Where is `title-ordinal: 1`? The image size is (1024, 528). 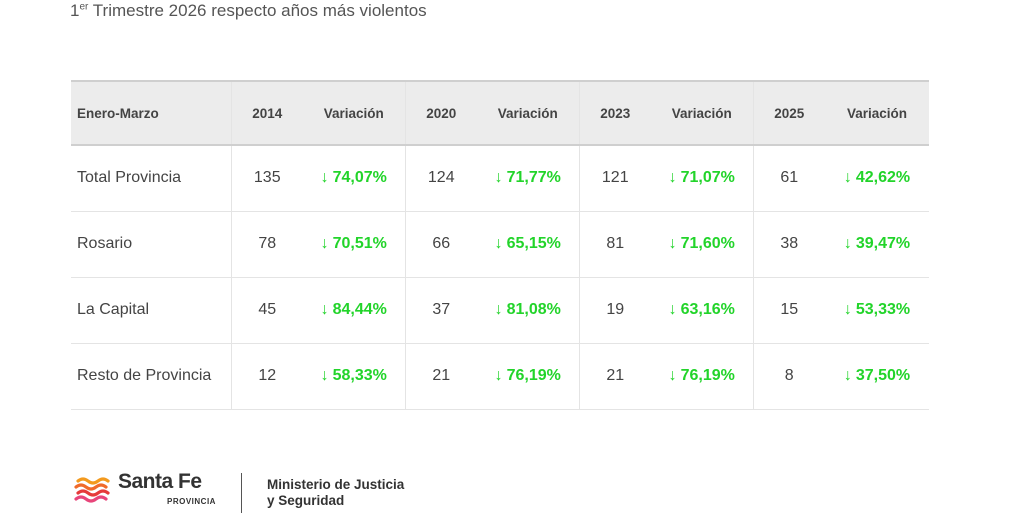 title-ordinal: 1 is located at coordinates (75, 10).